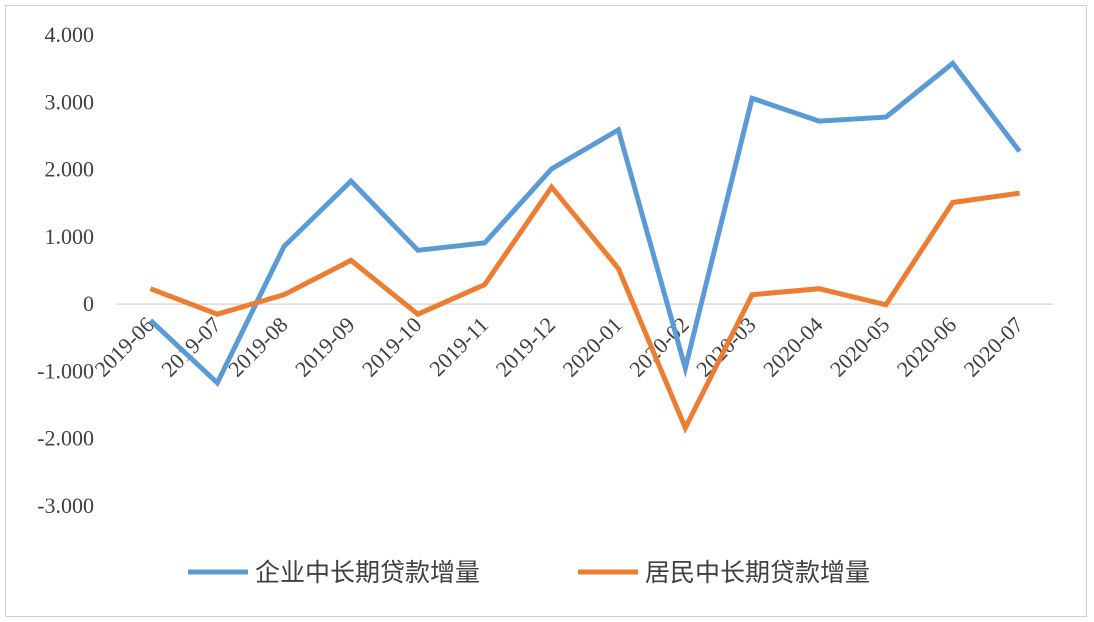  What do you see at coordinates (65, 438) in the screenshot?
I see `y-tick-label: -2.000` at bounding box center [65, 438].